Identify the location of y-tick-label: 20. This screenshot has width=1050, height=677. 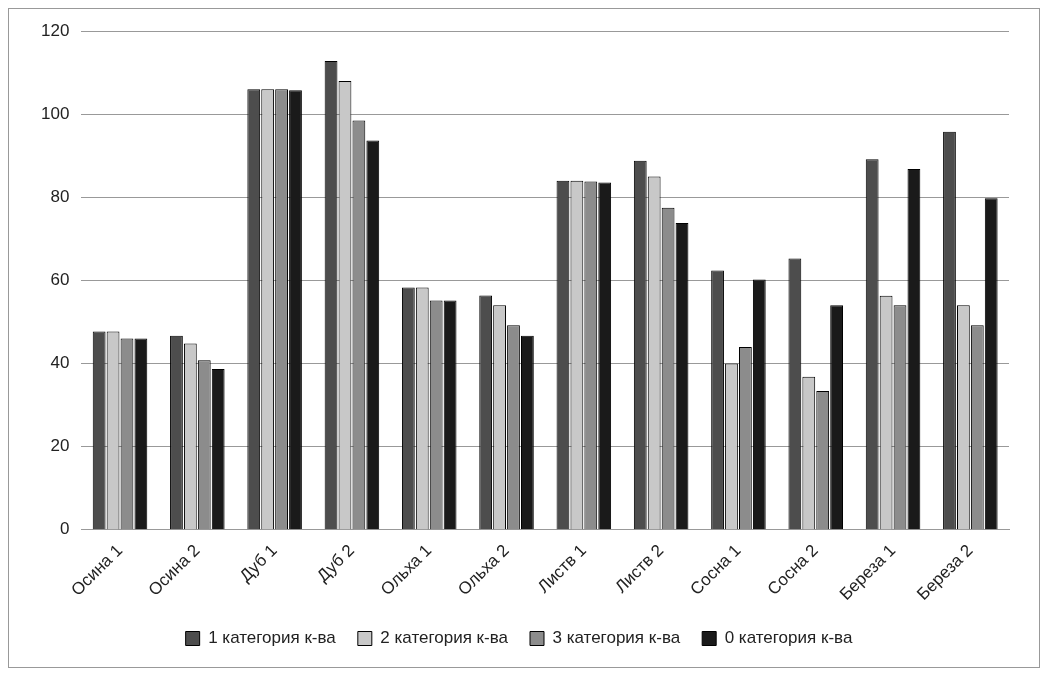
(60, 446).